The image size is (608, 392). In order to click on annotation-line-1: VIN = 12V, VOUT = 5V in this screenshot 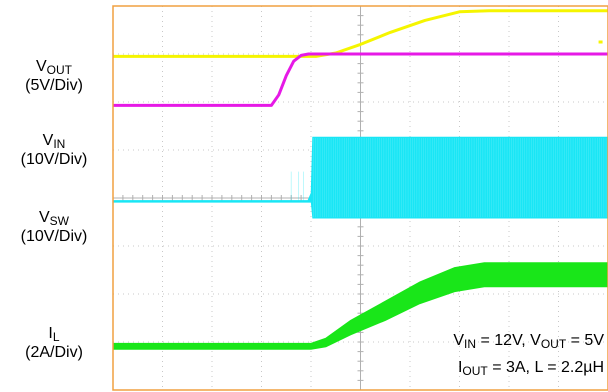, I will do `click(528, 341)`.